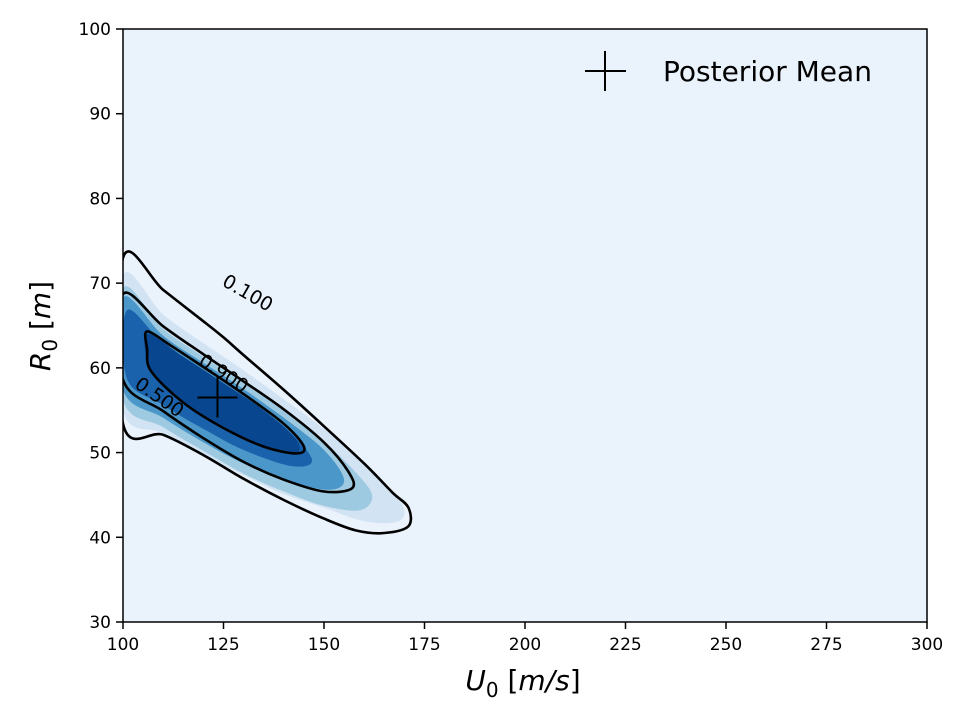 This screenshot has width=969, height=725. I want to click on y-tick-label: 100, so click(95, 30).